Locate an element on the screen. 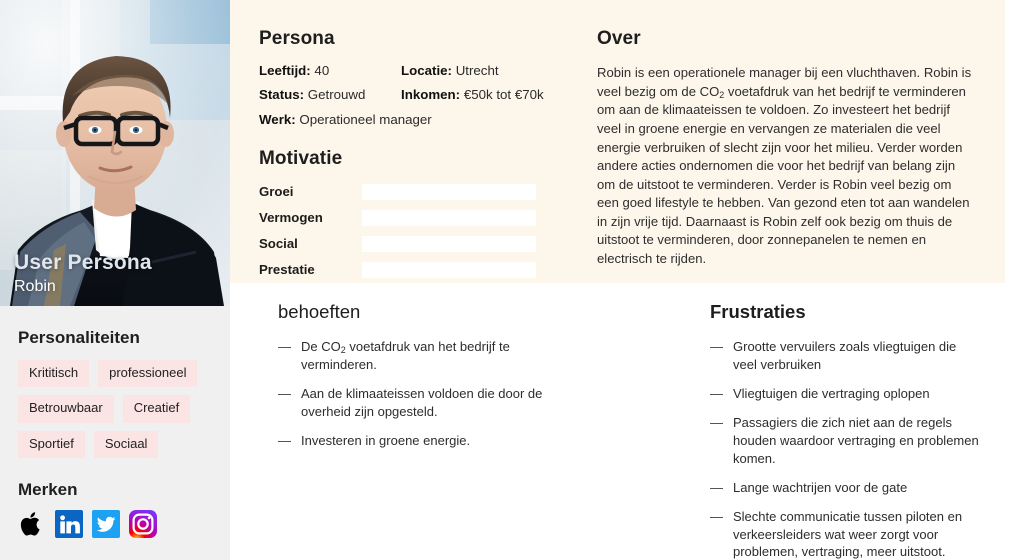 The width and height of the screenshot is (1011, 560). about-heading: Over is located at coordinates (619, 38).